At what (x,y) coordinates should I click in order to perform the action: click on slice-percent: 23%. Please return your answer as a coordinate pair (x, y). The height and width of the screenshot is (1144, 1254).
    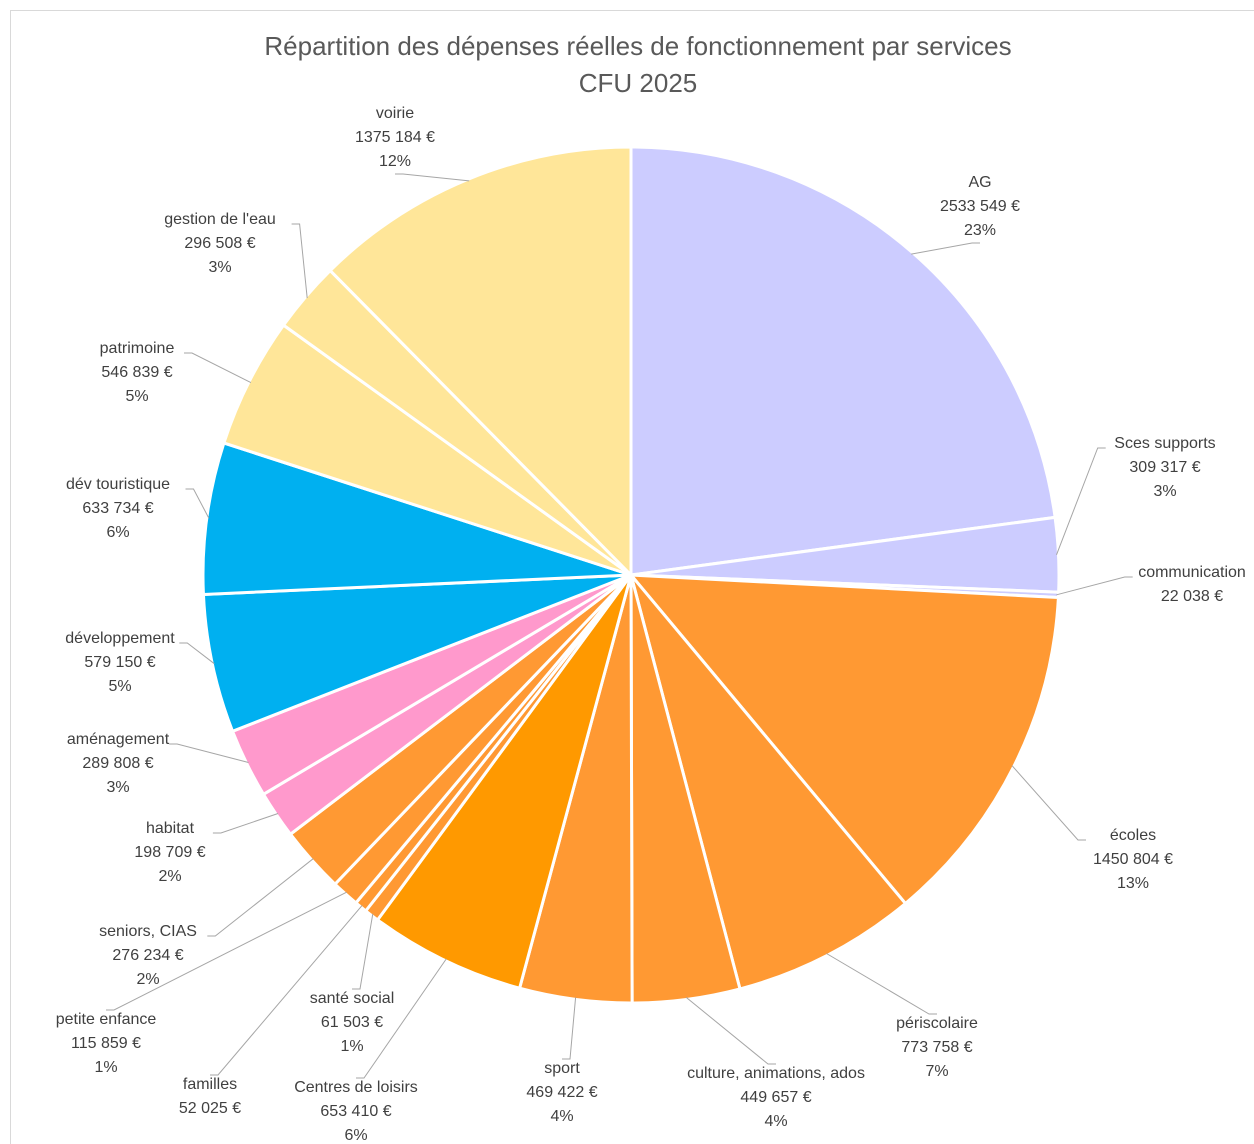
    Looking at the image, I should click on (980, 230).